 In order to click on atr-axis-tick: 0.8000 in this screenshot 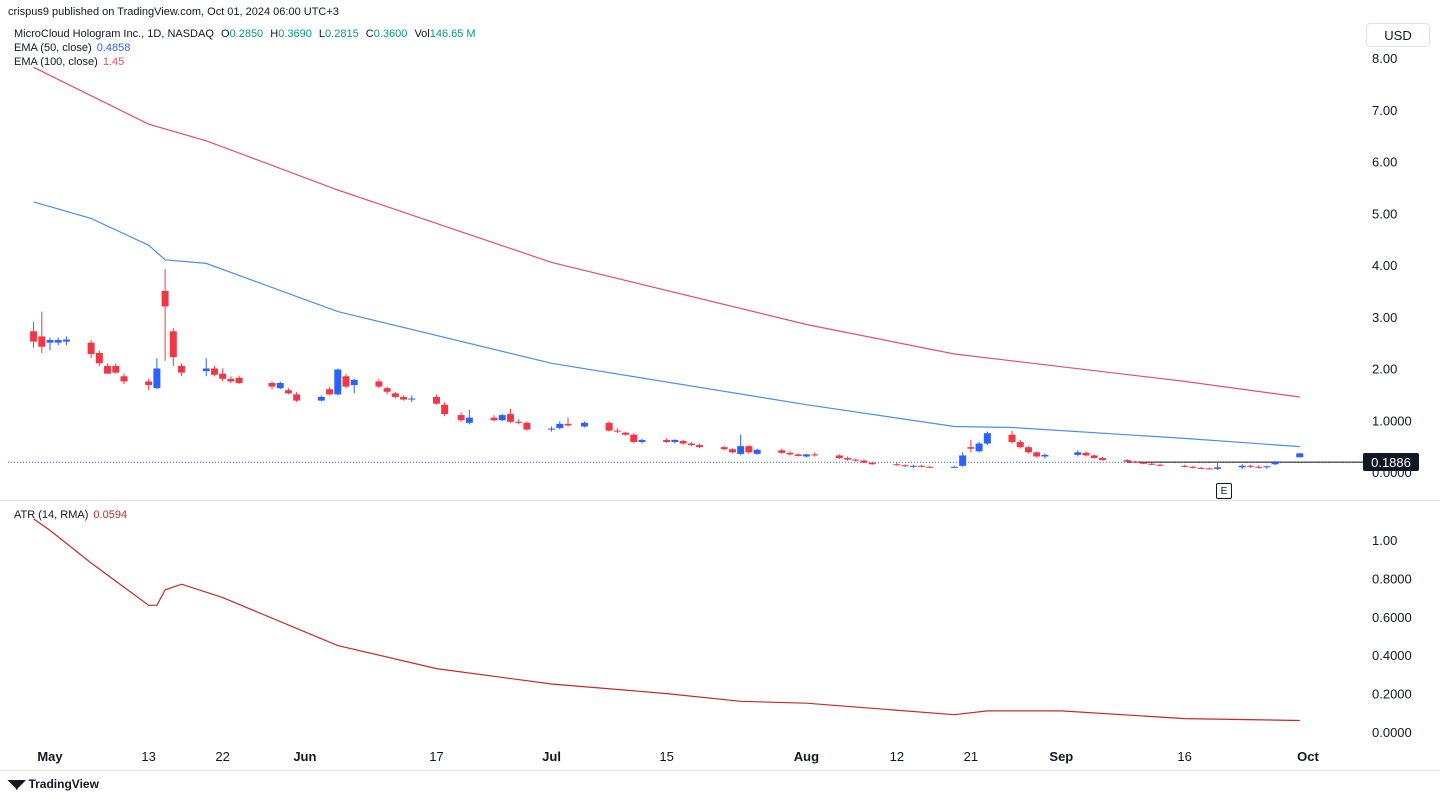, I will do `click(1392, 578)`.